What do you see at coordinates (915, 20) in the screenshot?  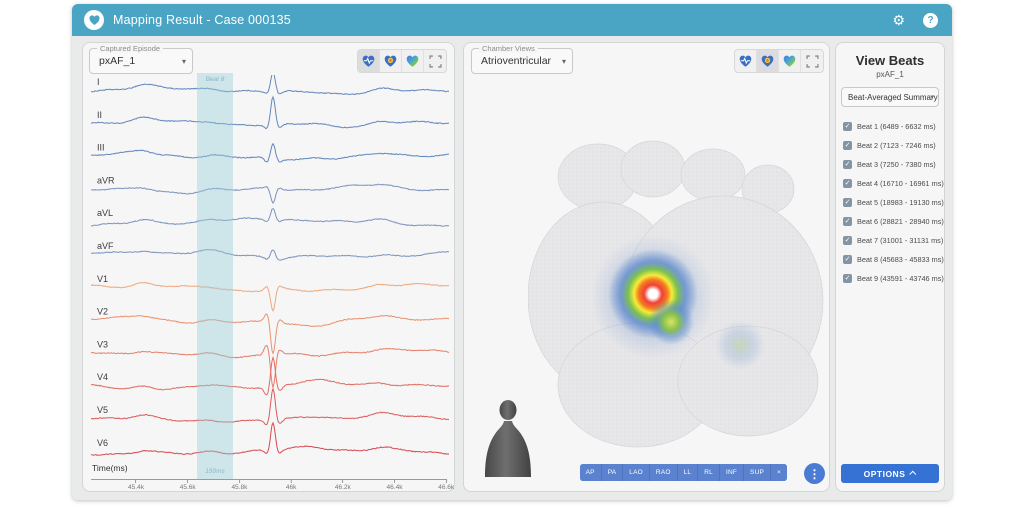 I see `header-actions: ⚙ ?` at bounding box center [915, 20].